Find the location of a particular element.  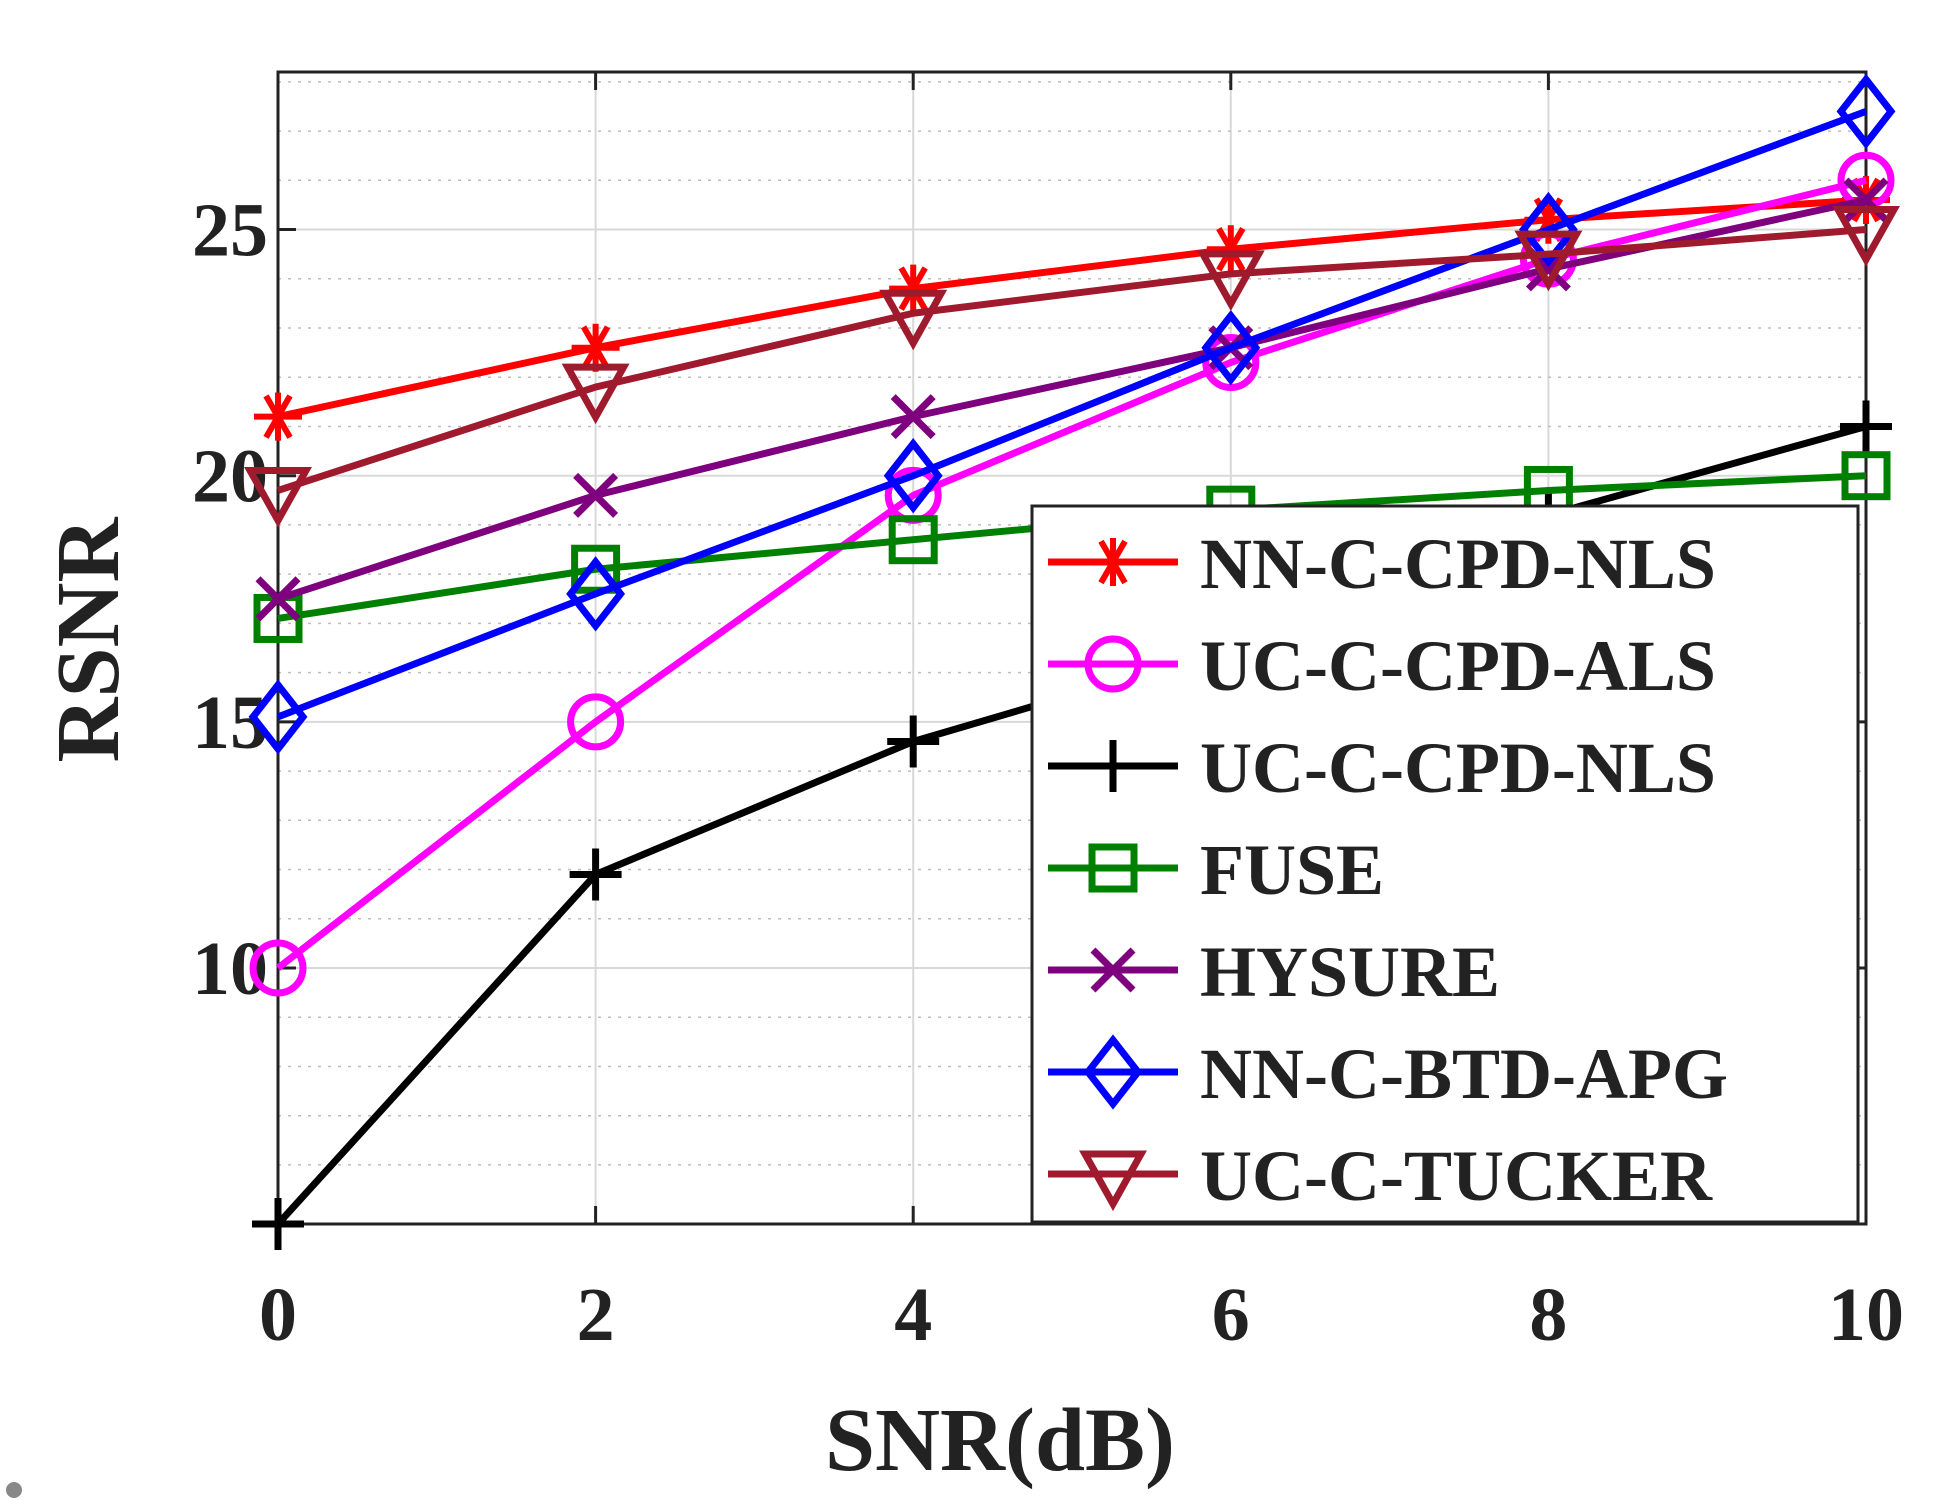

legend-entry: UC-C-TUCKER is located at coordinates (1380, 1176).